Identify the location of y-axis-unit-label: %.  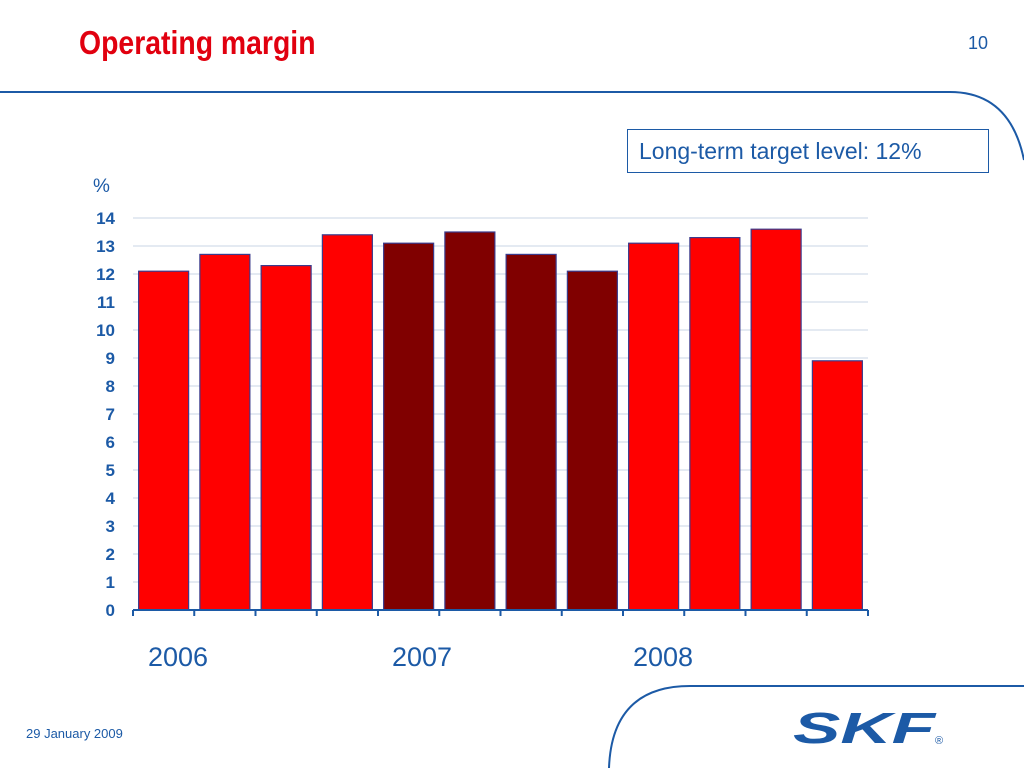
(101, 186).